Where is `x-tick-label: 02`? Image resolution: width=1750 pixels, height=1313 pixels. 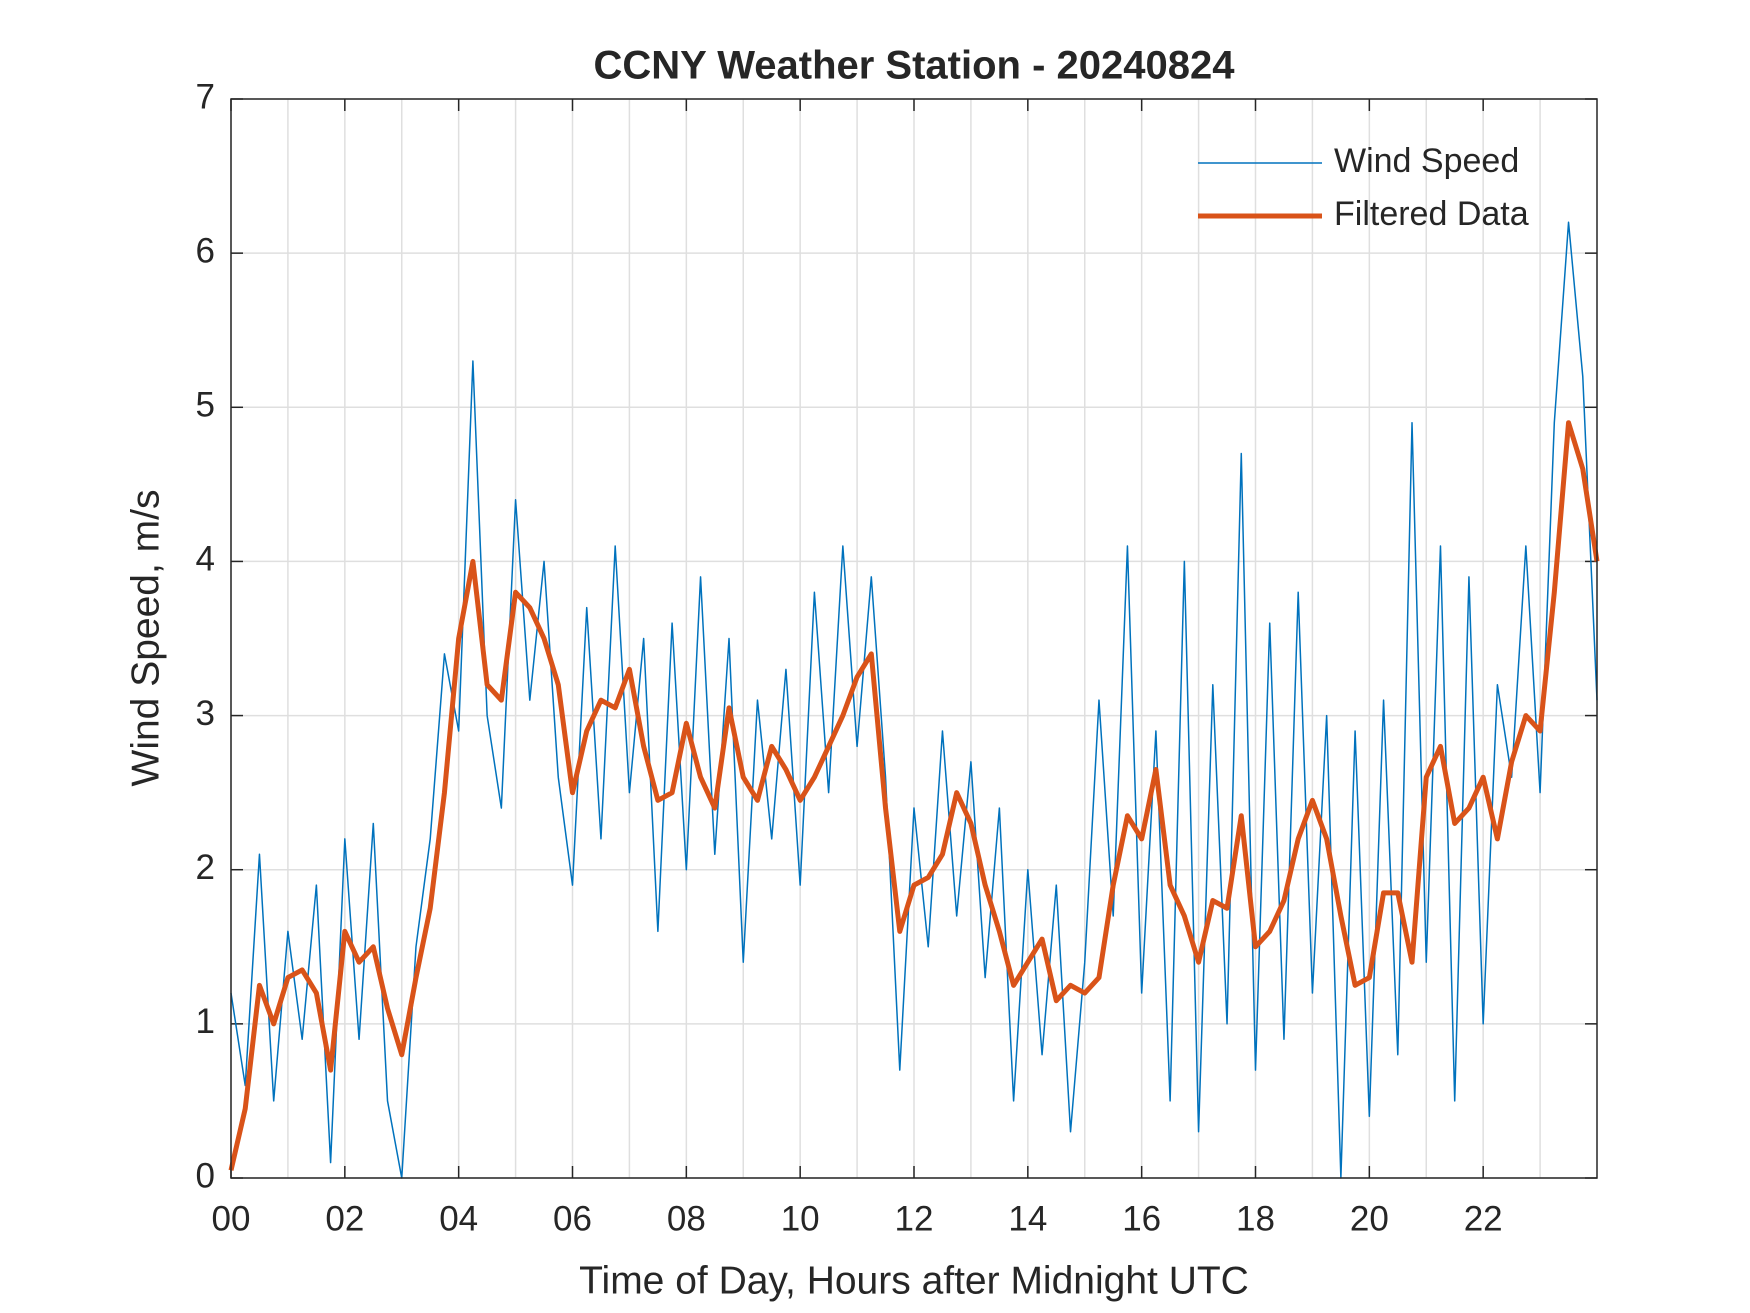
x-tick-label: 02 is located at coordinates (344, 1218).